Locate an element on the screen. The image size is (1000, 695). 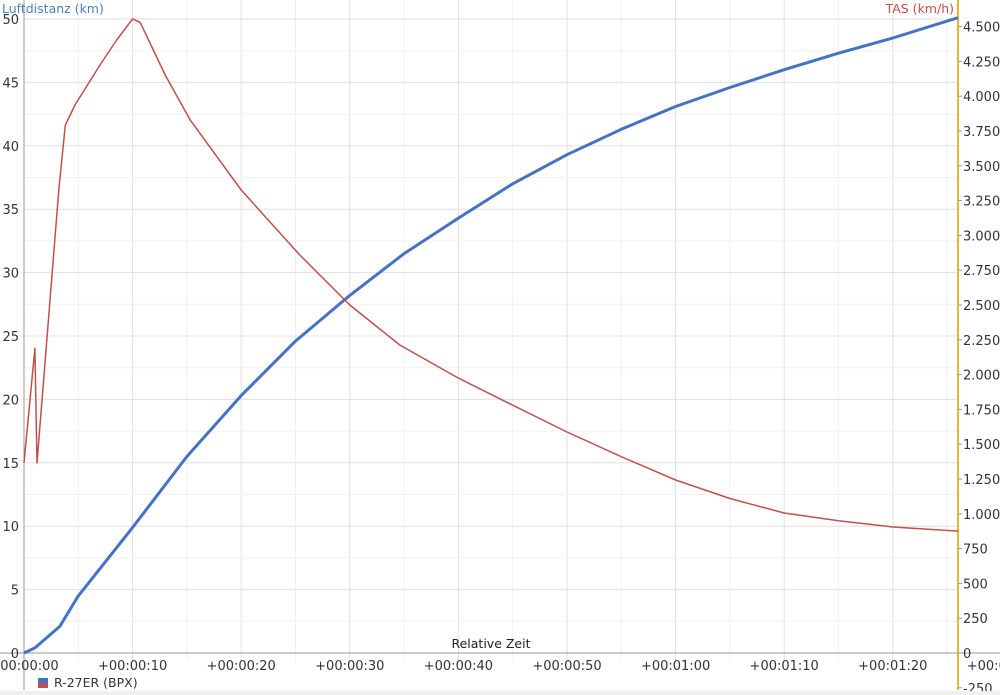
legend-swatch is located at coordinates (43, 682).